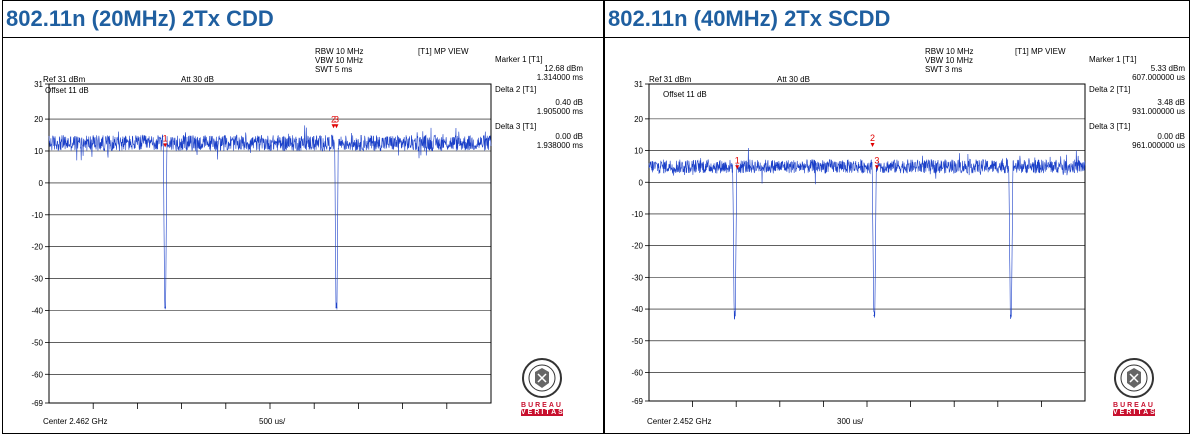 Image resolution: width=1192 pixels, height=434 pixels. Describe the element at coordinates (75, 421) in the screenshot. I see `center-label: Center 2.462 GHz` at that location.